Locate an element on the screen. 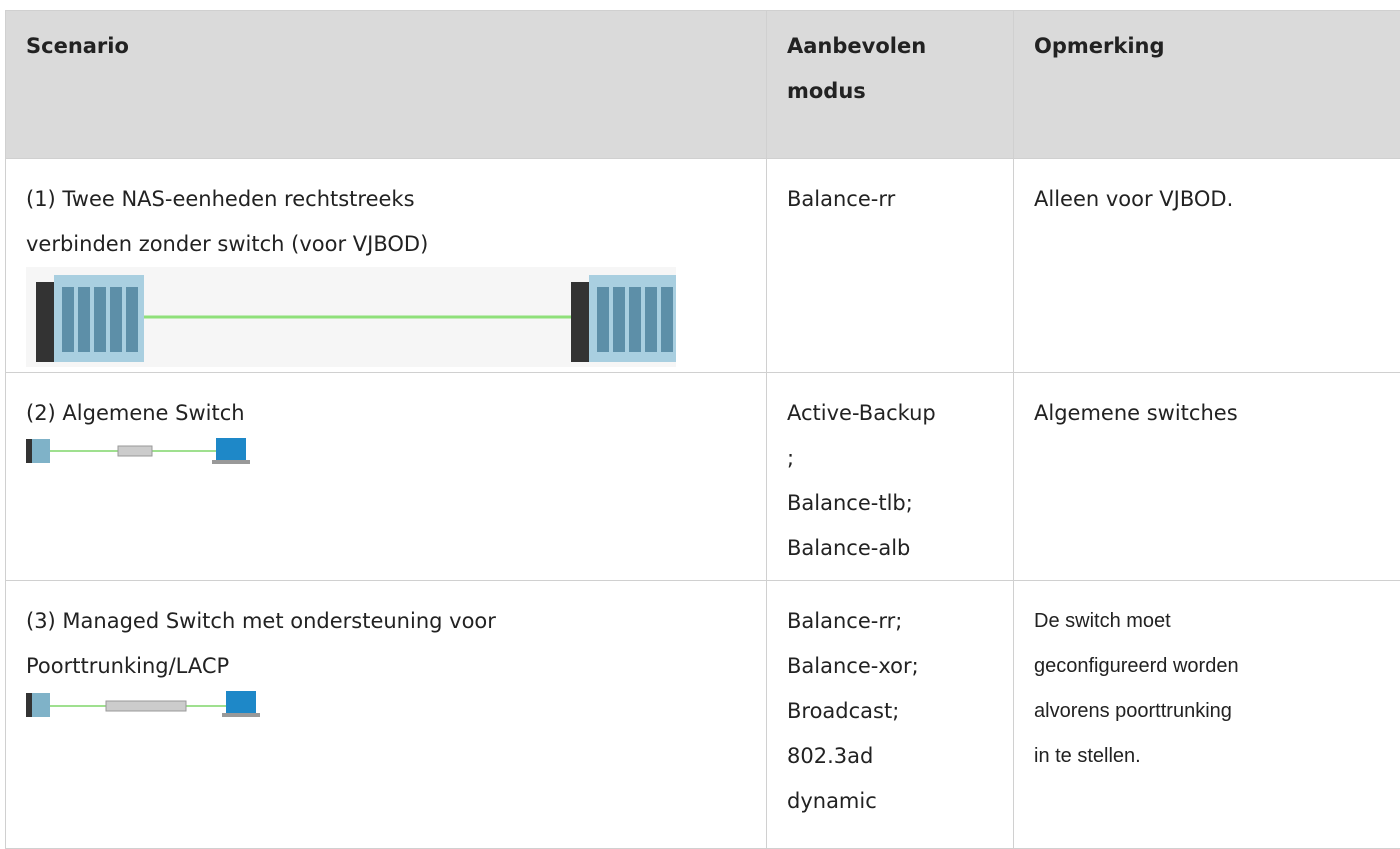 This screenshot has width=1400, height=849. diagram-direct is located at coordinates (351, 317).